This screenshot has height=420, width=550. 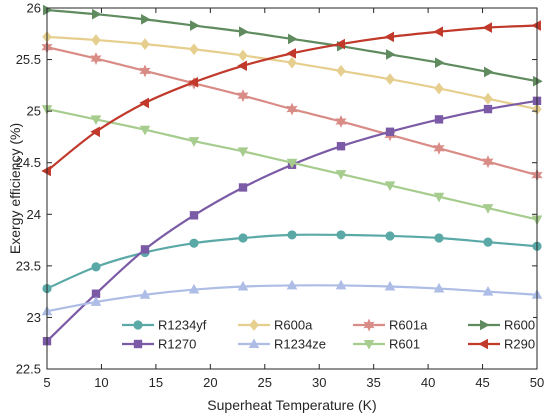 What do you see at coordinates (34, 317) in the screenshot?
I see `y-tick-label: 23` at bounding box center [34, 317].